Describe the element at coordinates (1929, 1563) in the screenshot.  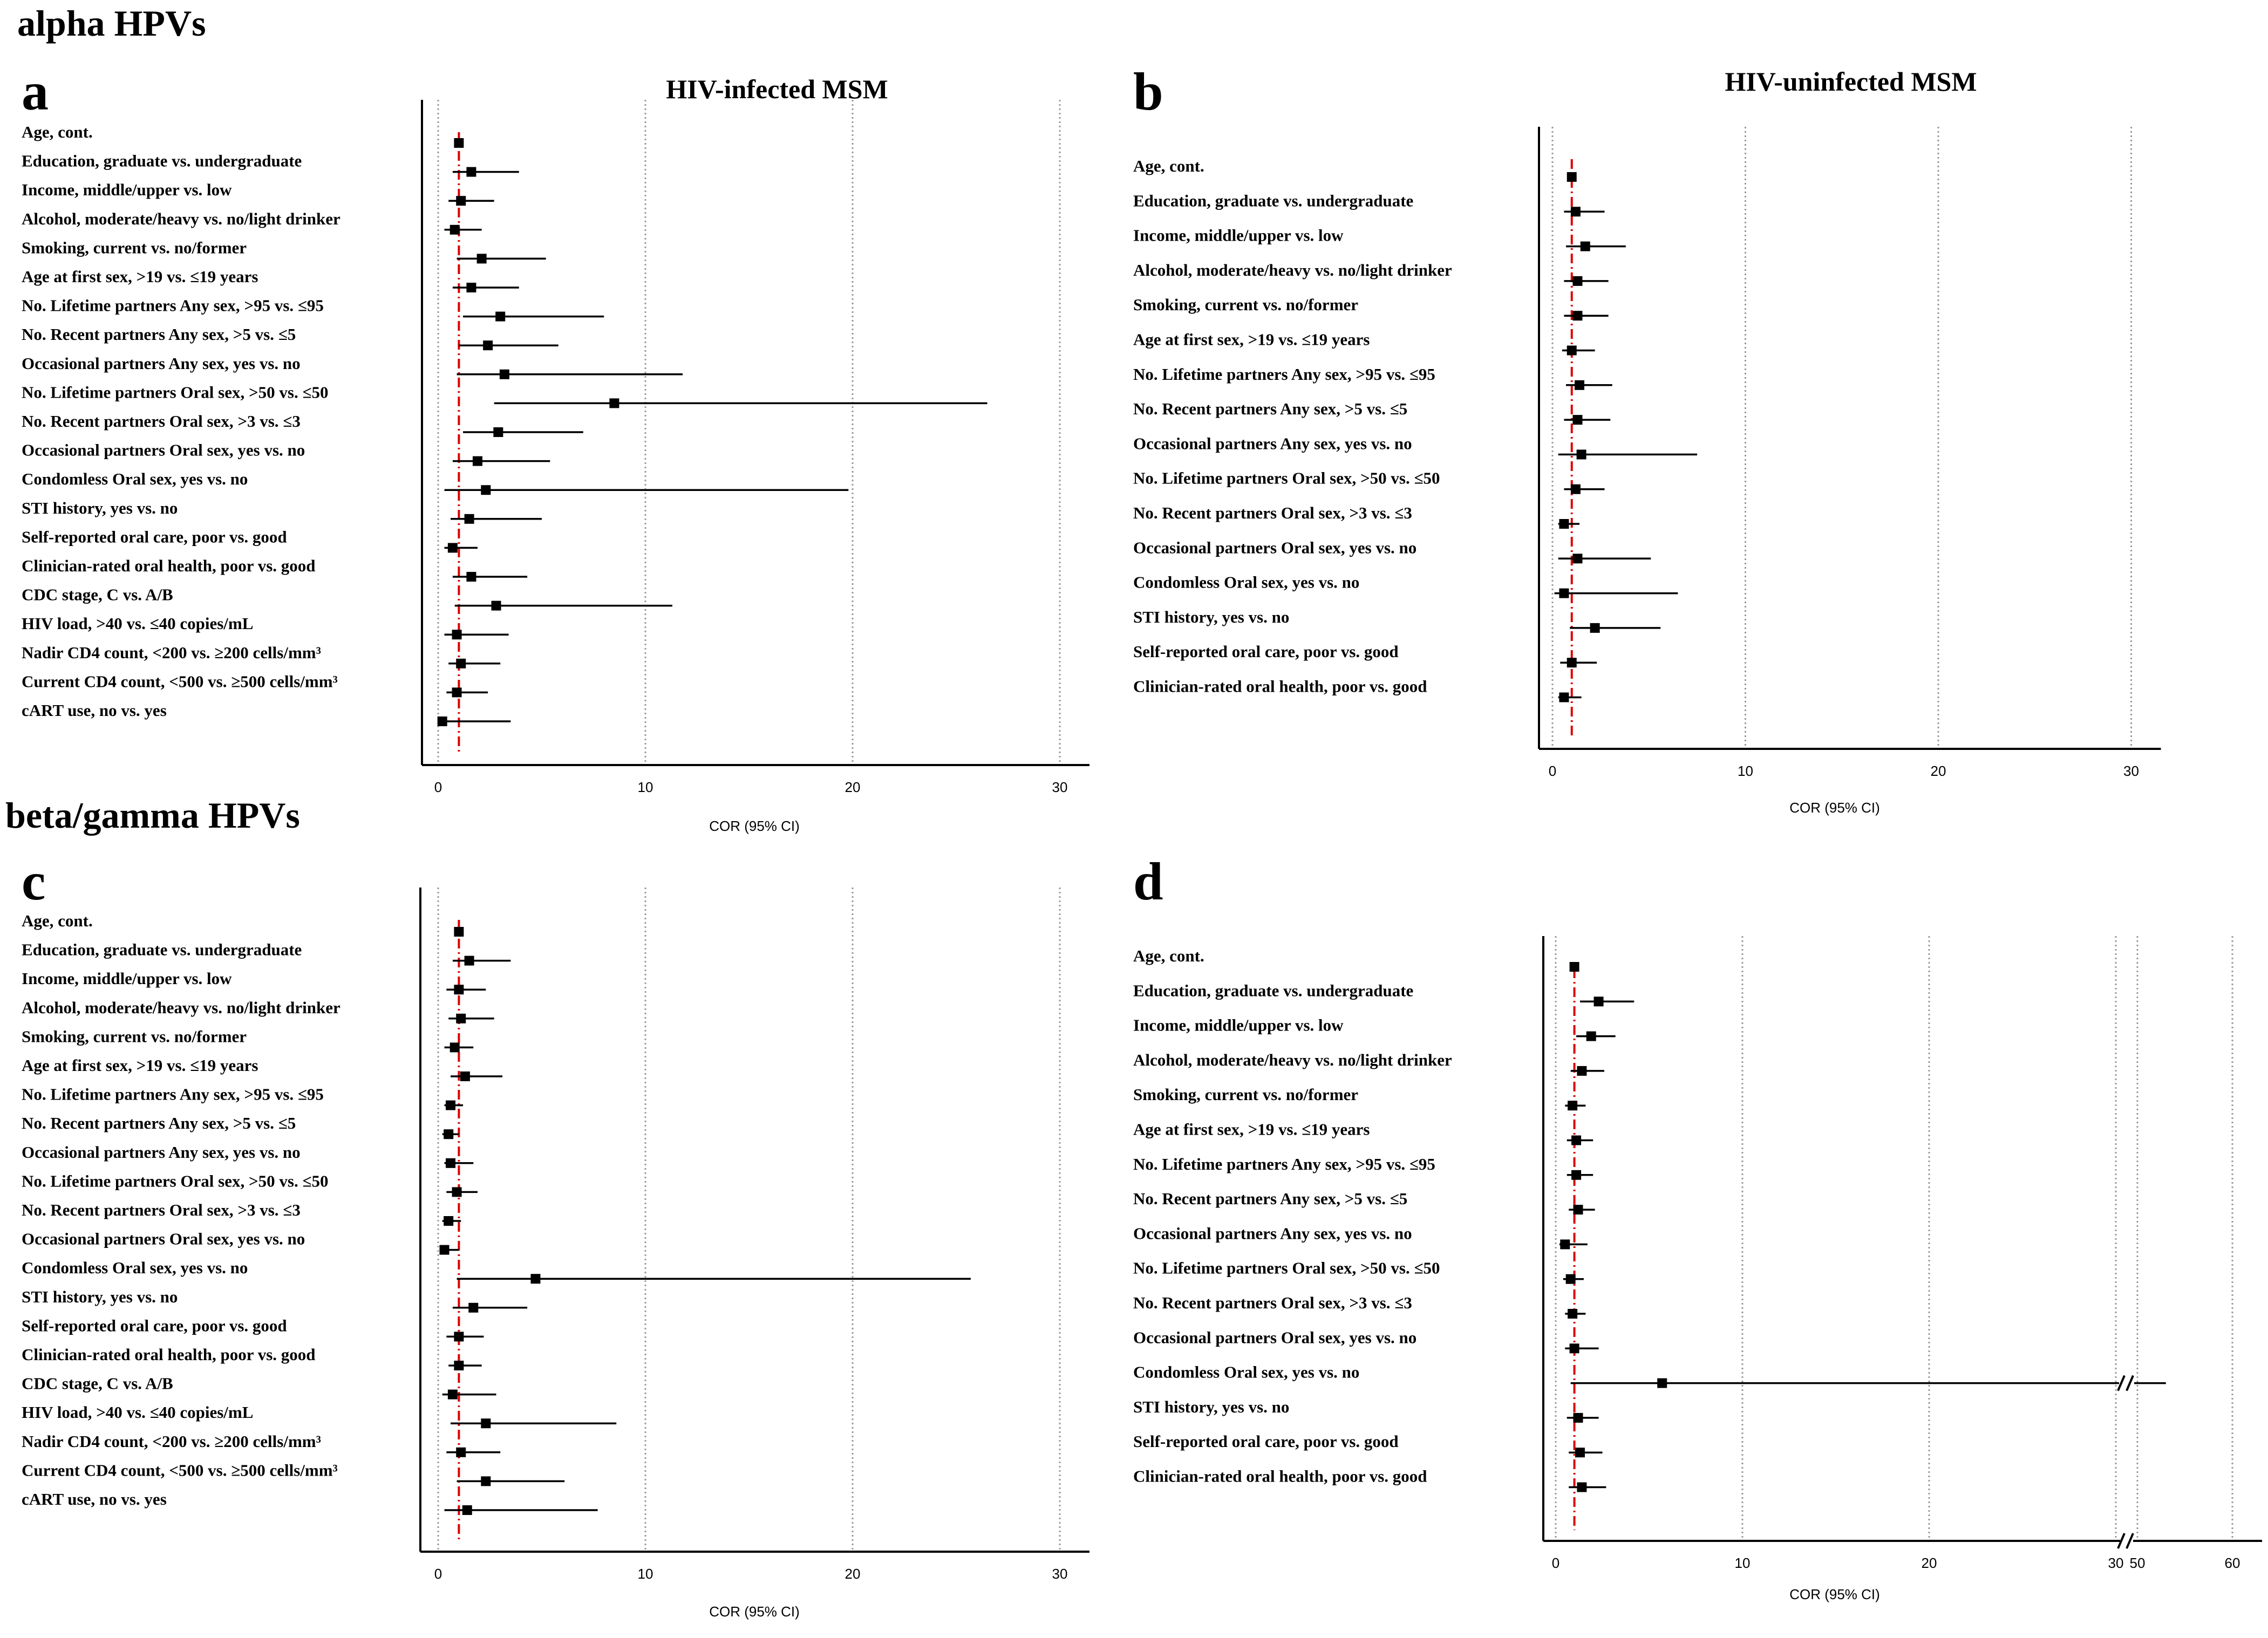
I see `tick-label-d-2: 20` at that location.